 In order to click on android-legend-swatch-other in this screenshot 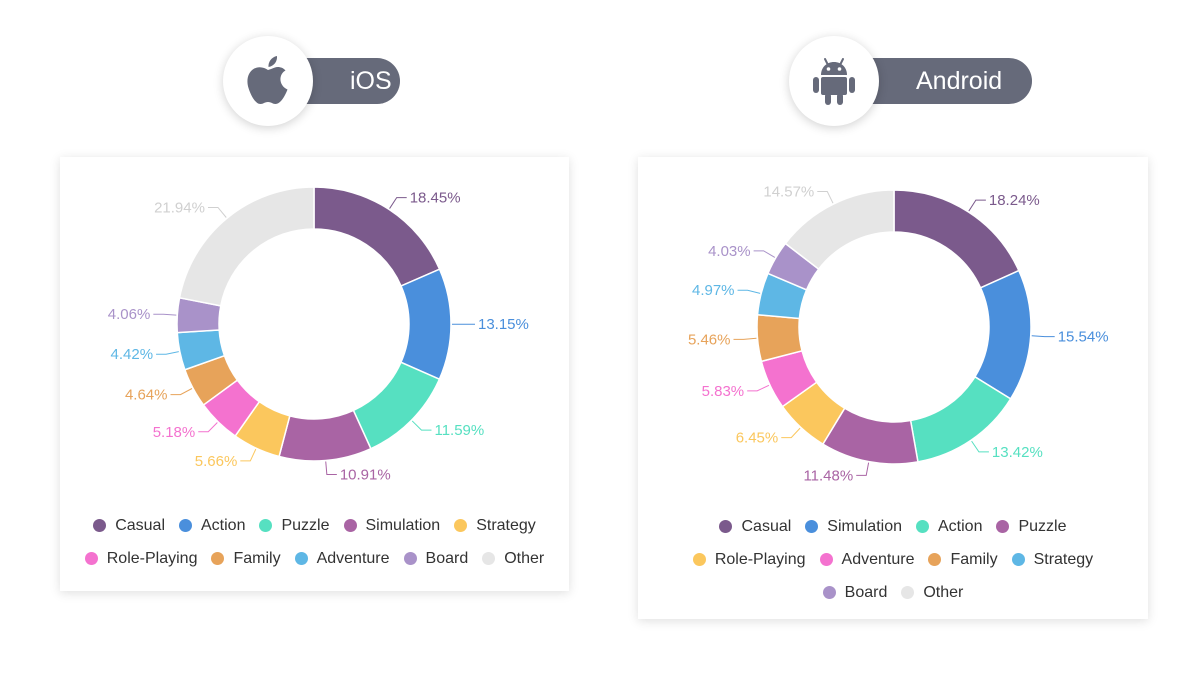, I will do `click(908, 592)`.